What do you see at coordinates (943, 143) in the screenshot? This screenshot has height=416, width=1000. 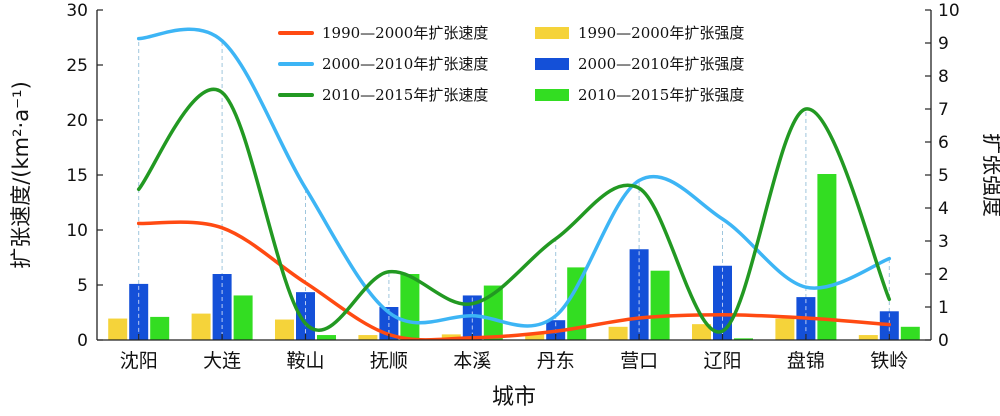 I see `y-right-tick-label: 6` at bounding box center [943, 143].